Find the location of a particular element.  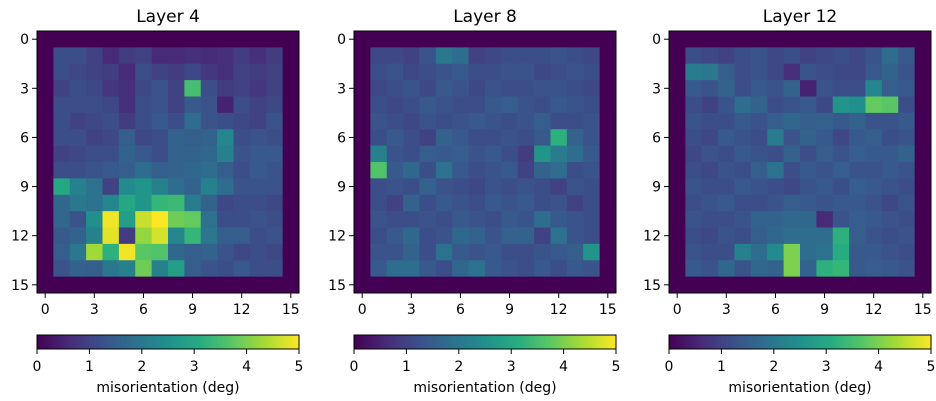

x-tick-label: 6 is located at coordinates (460, 310).